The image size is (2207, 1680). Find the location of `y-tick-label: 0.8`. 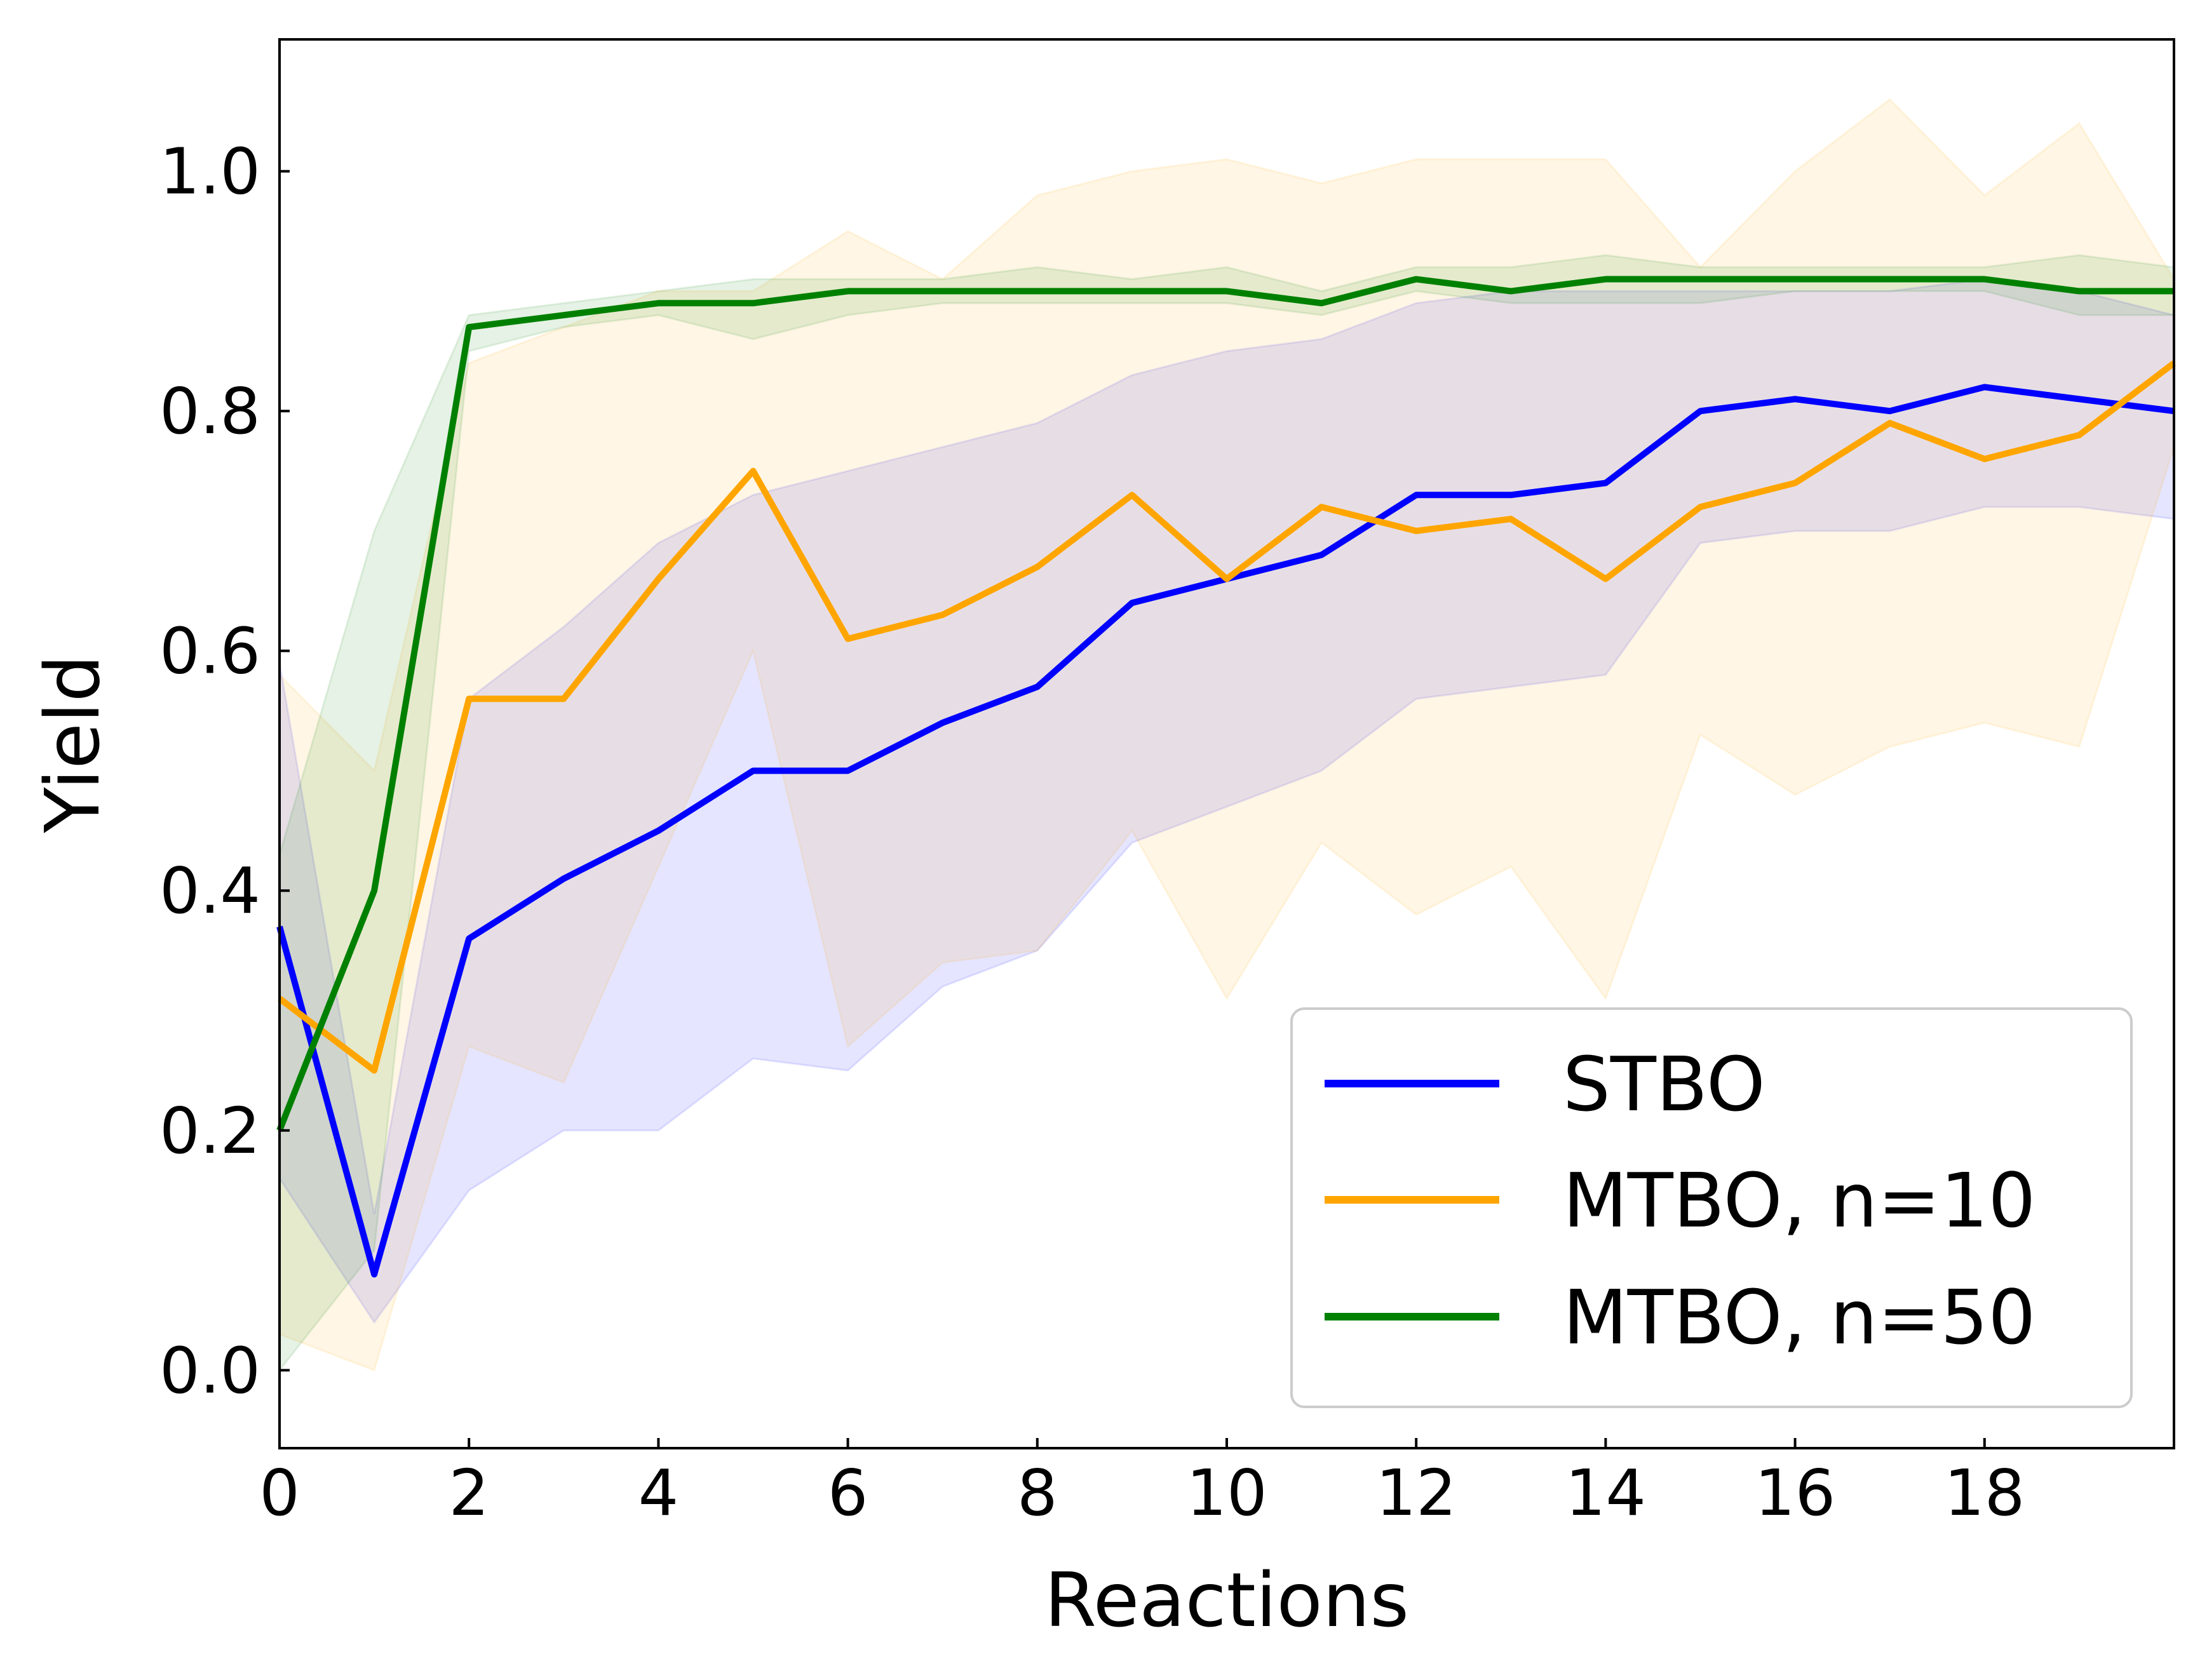

y-tick-label: 0.8 is located at coordinates (209, 411).